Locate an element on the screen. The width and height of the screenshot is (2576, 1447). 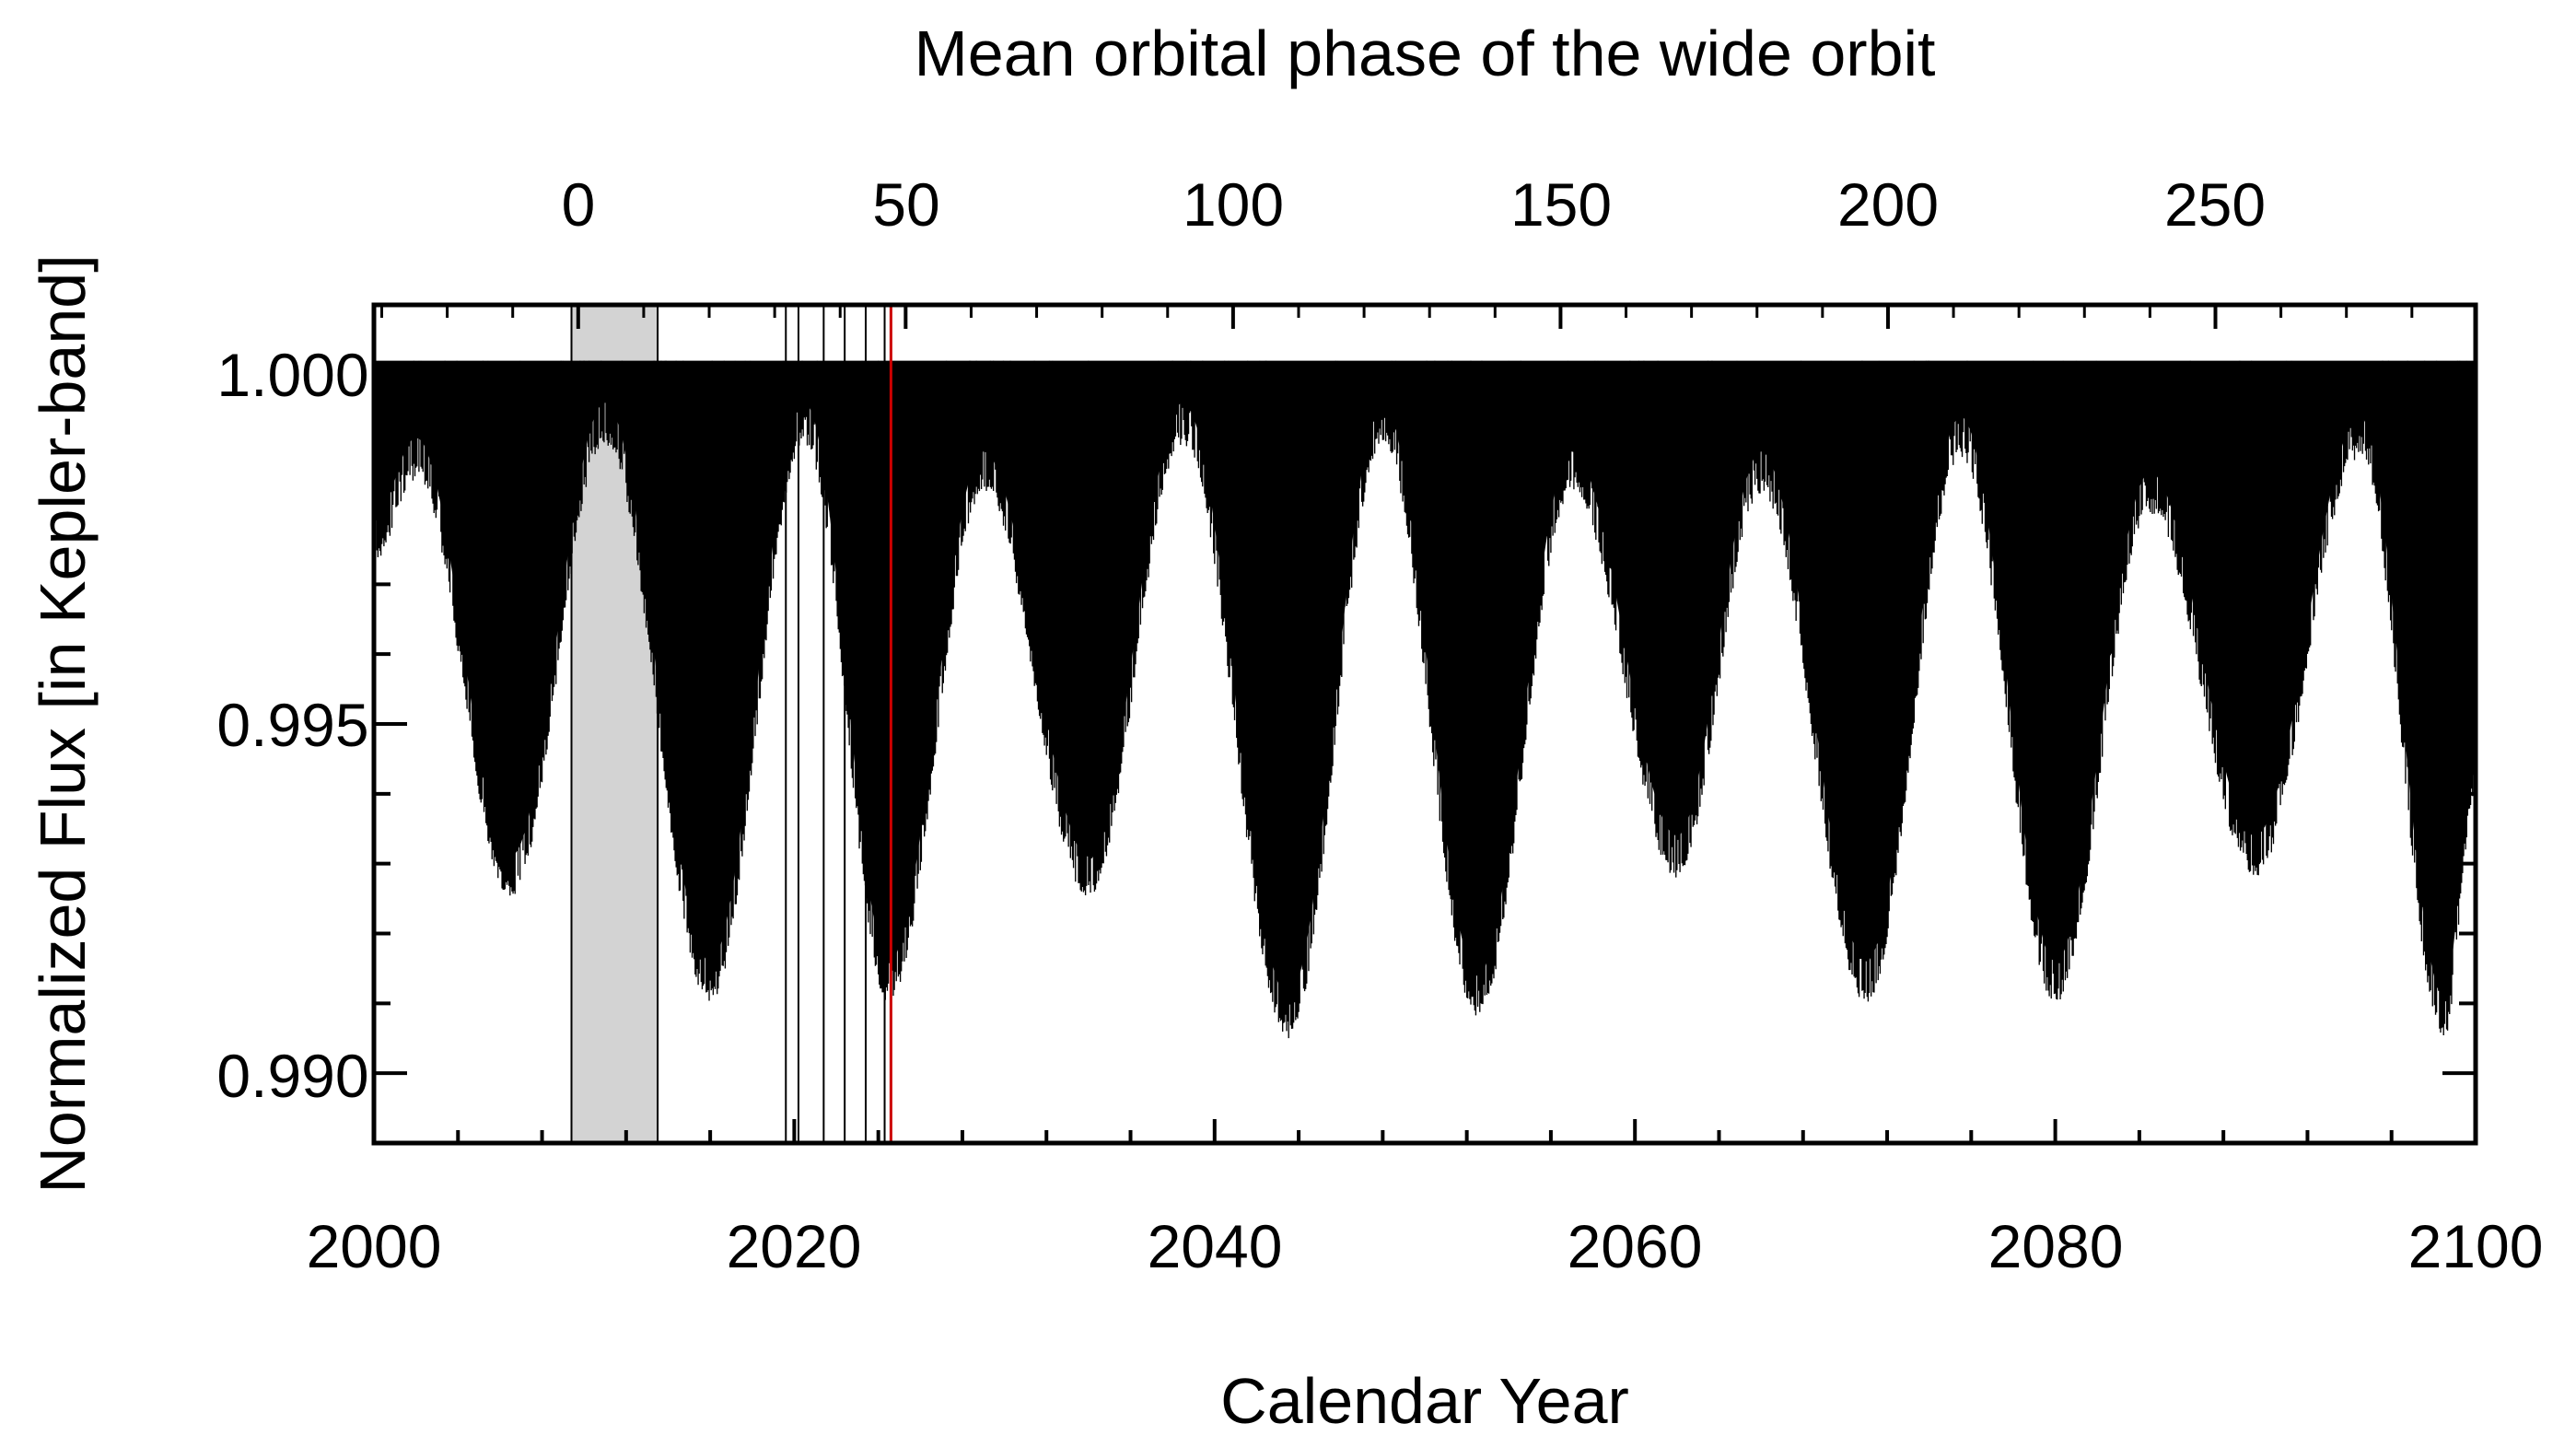
x-tick-label: 2080 is located at coordinates (2056, 1246).